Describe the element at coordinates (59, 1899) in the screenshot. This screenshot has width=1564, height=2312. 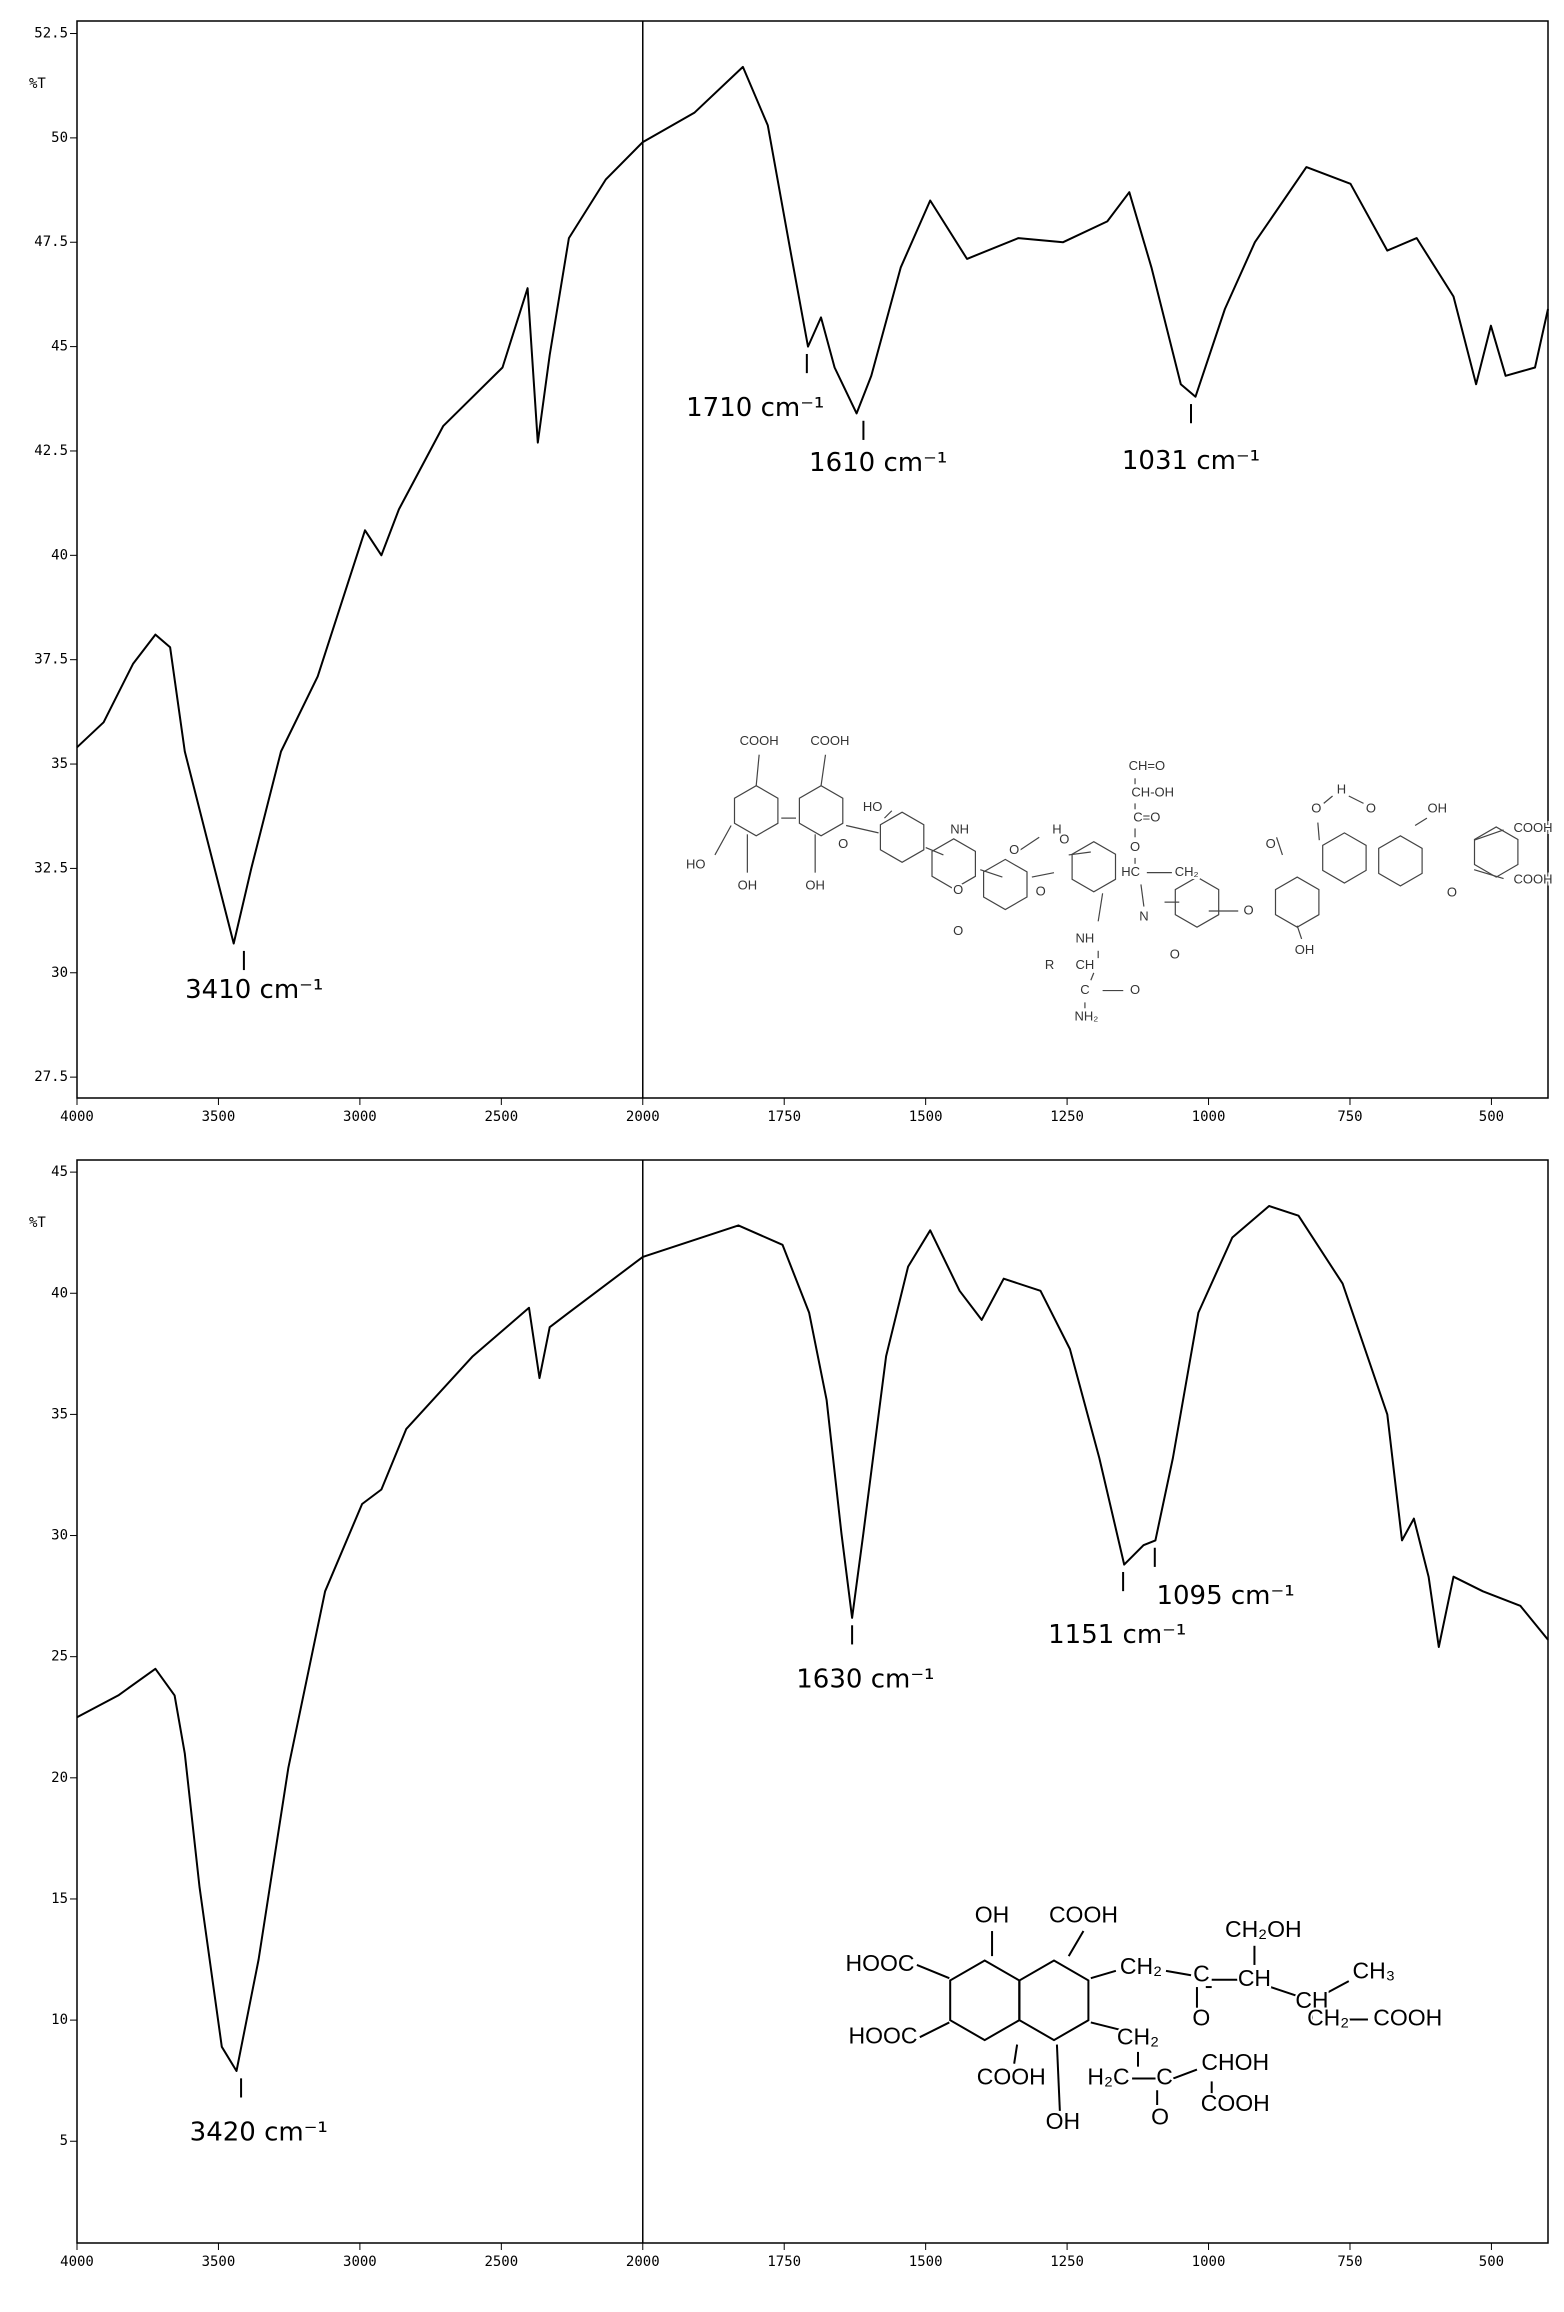
I see `y-tick-label: 15` at that location.